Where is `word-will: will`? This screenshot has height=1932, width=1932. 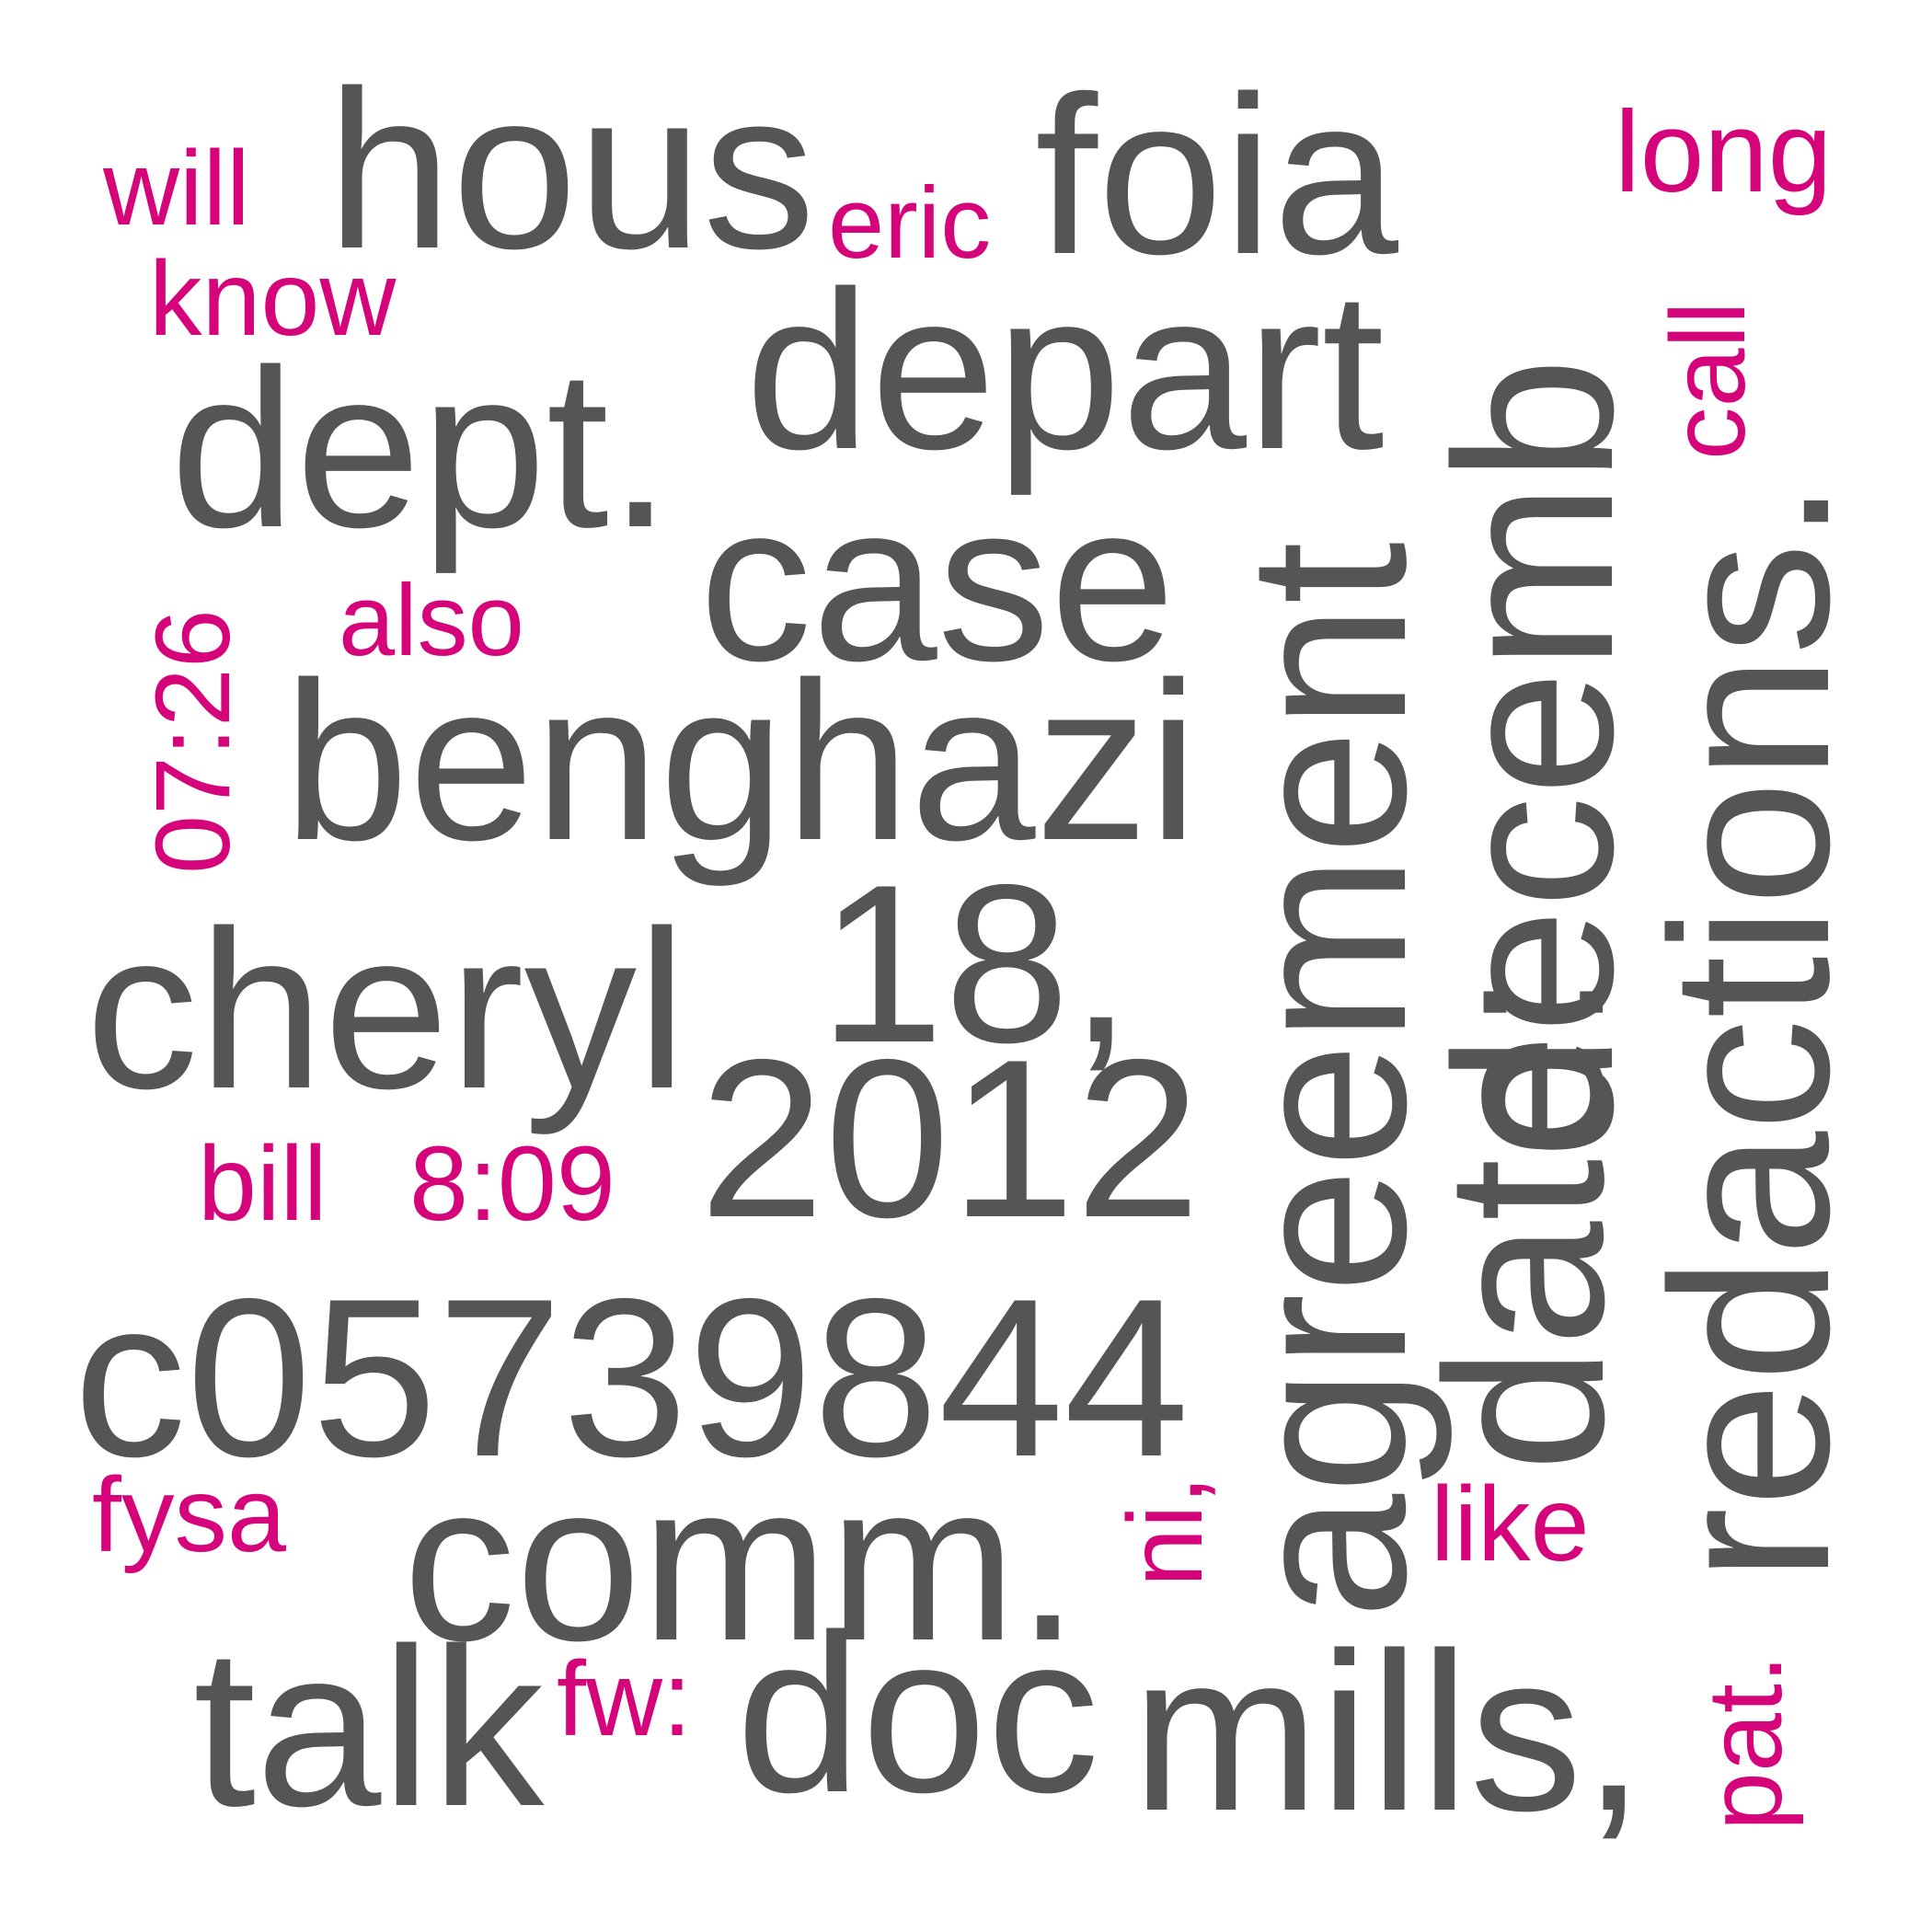
word-will: will is located at coordinates (176, 188).